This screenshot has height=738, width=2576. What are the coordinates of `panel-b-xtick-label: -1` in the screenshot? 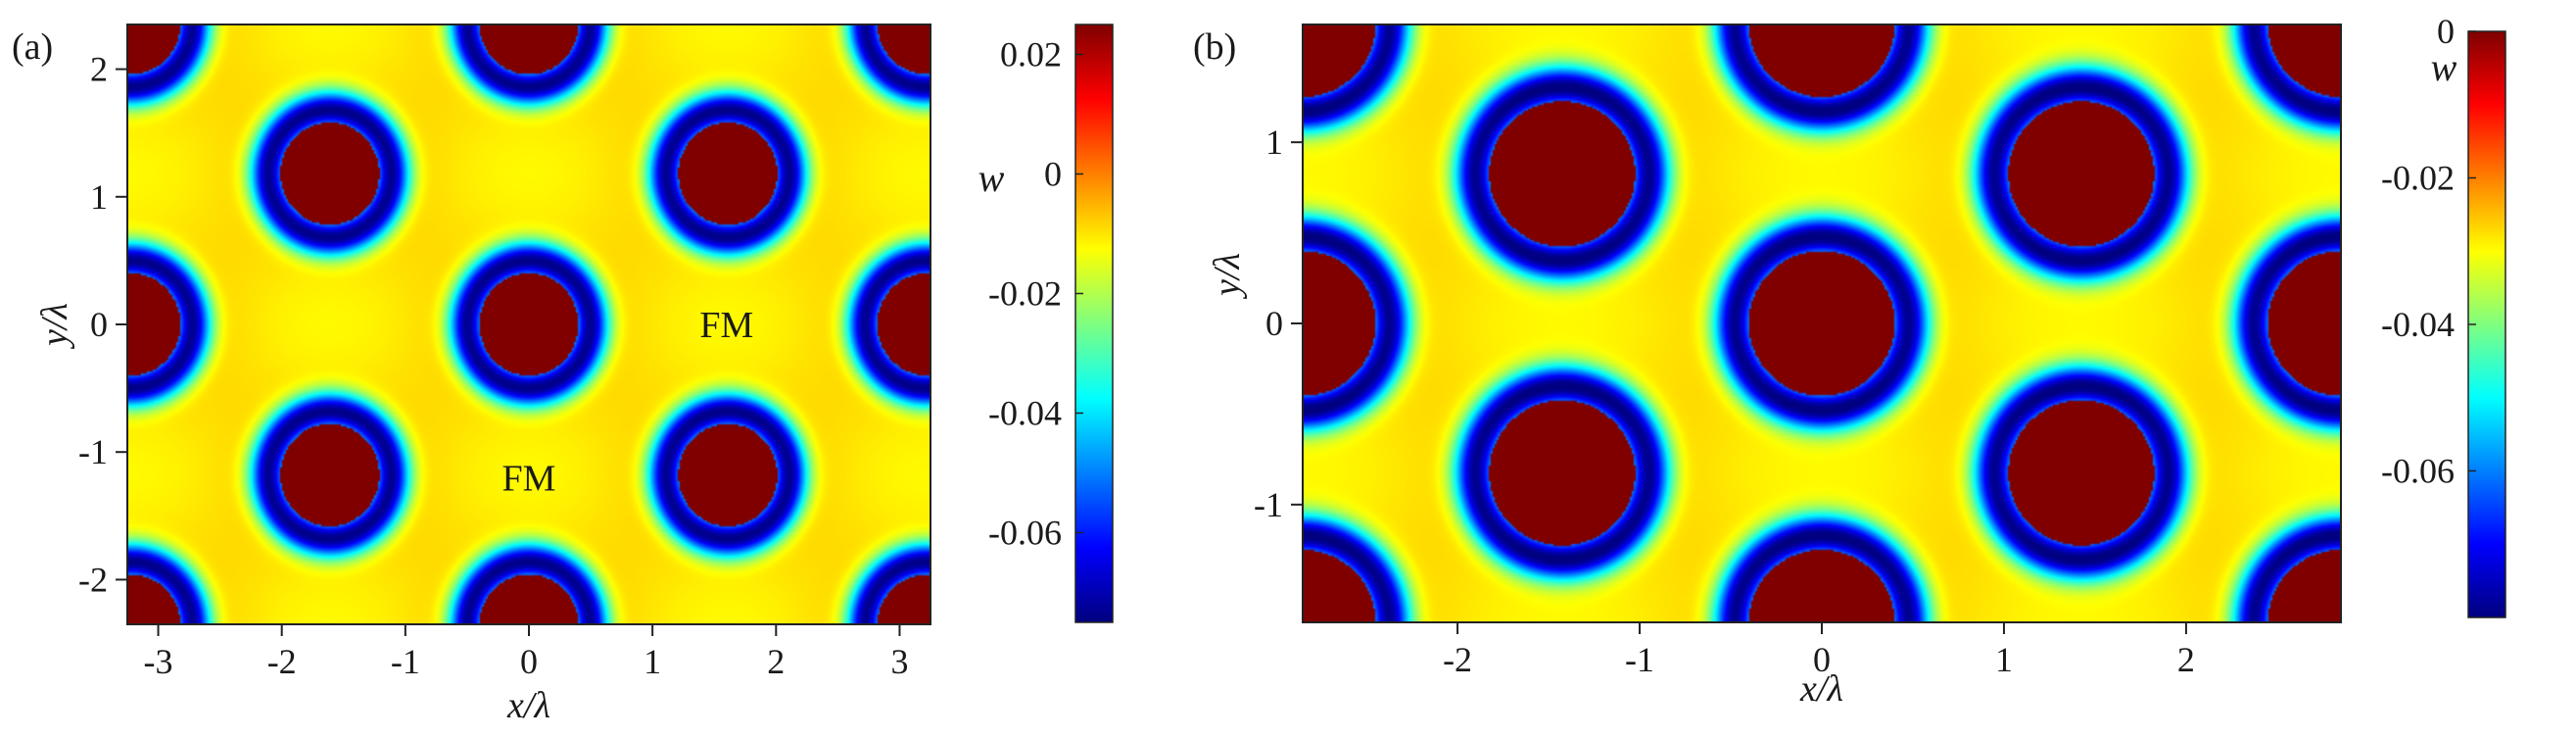 It's located at (1639, 659).